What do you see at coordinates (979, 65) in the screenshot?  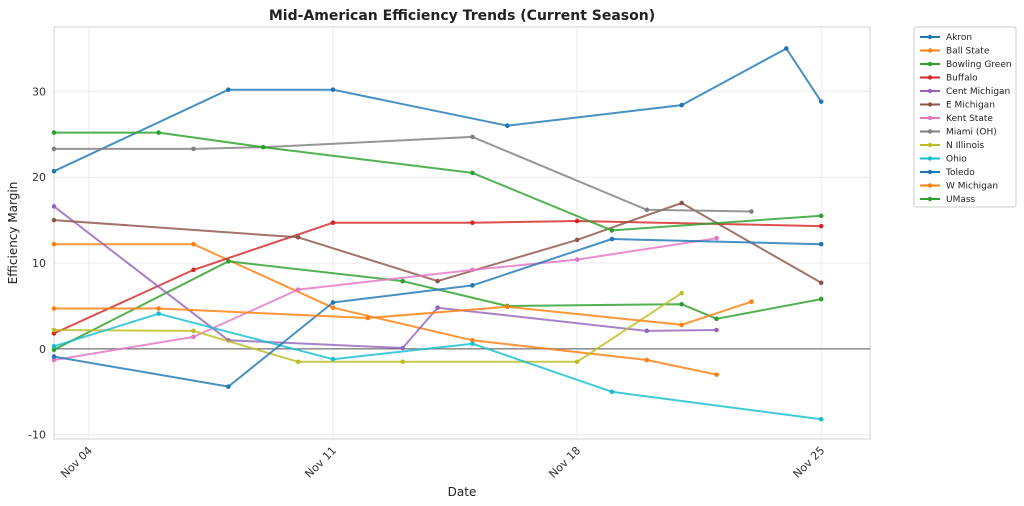 I see `legend-label: Bowling Green` at bounding box center [979, 65].